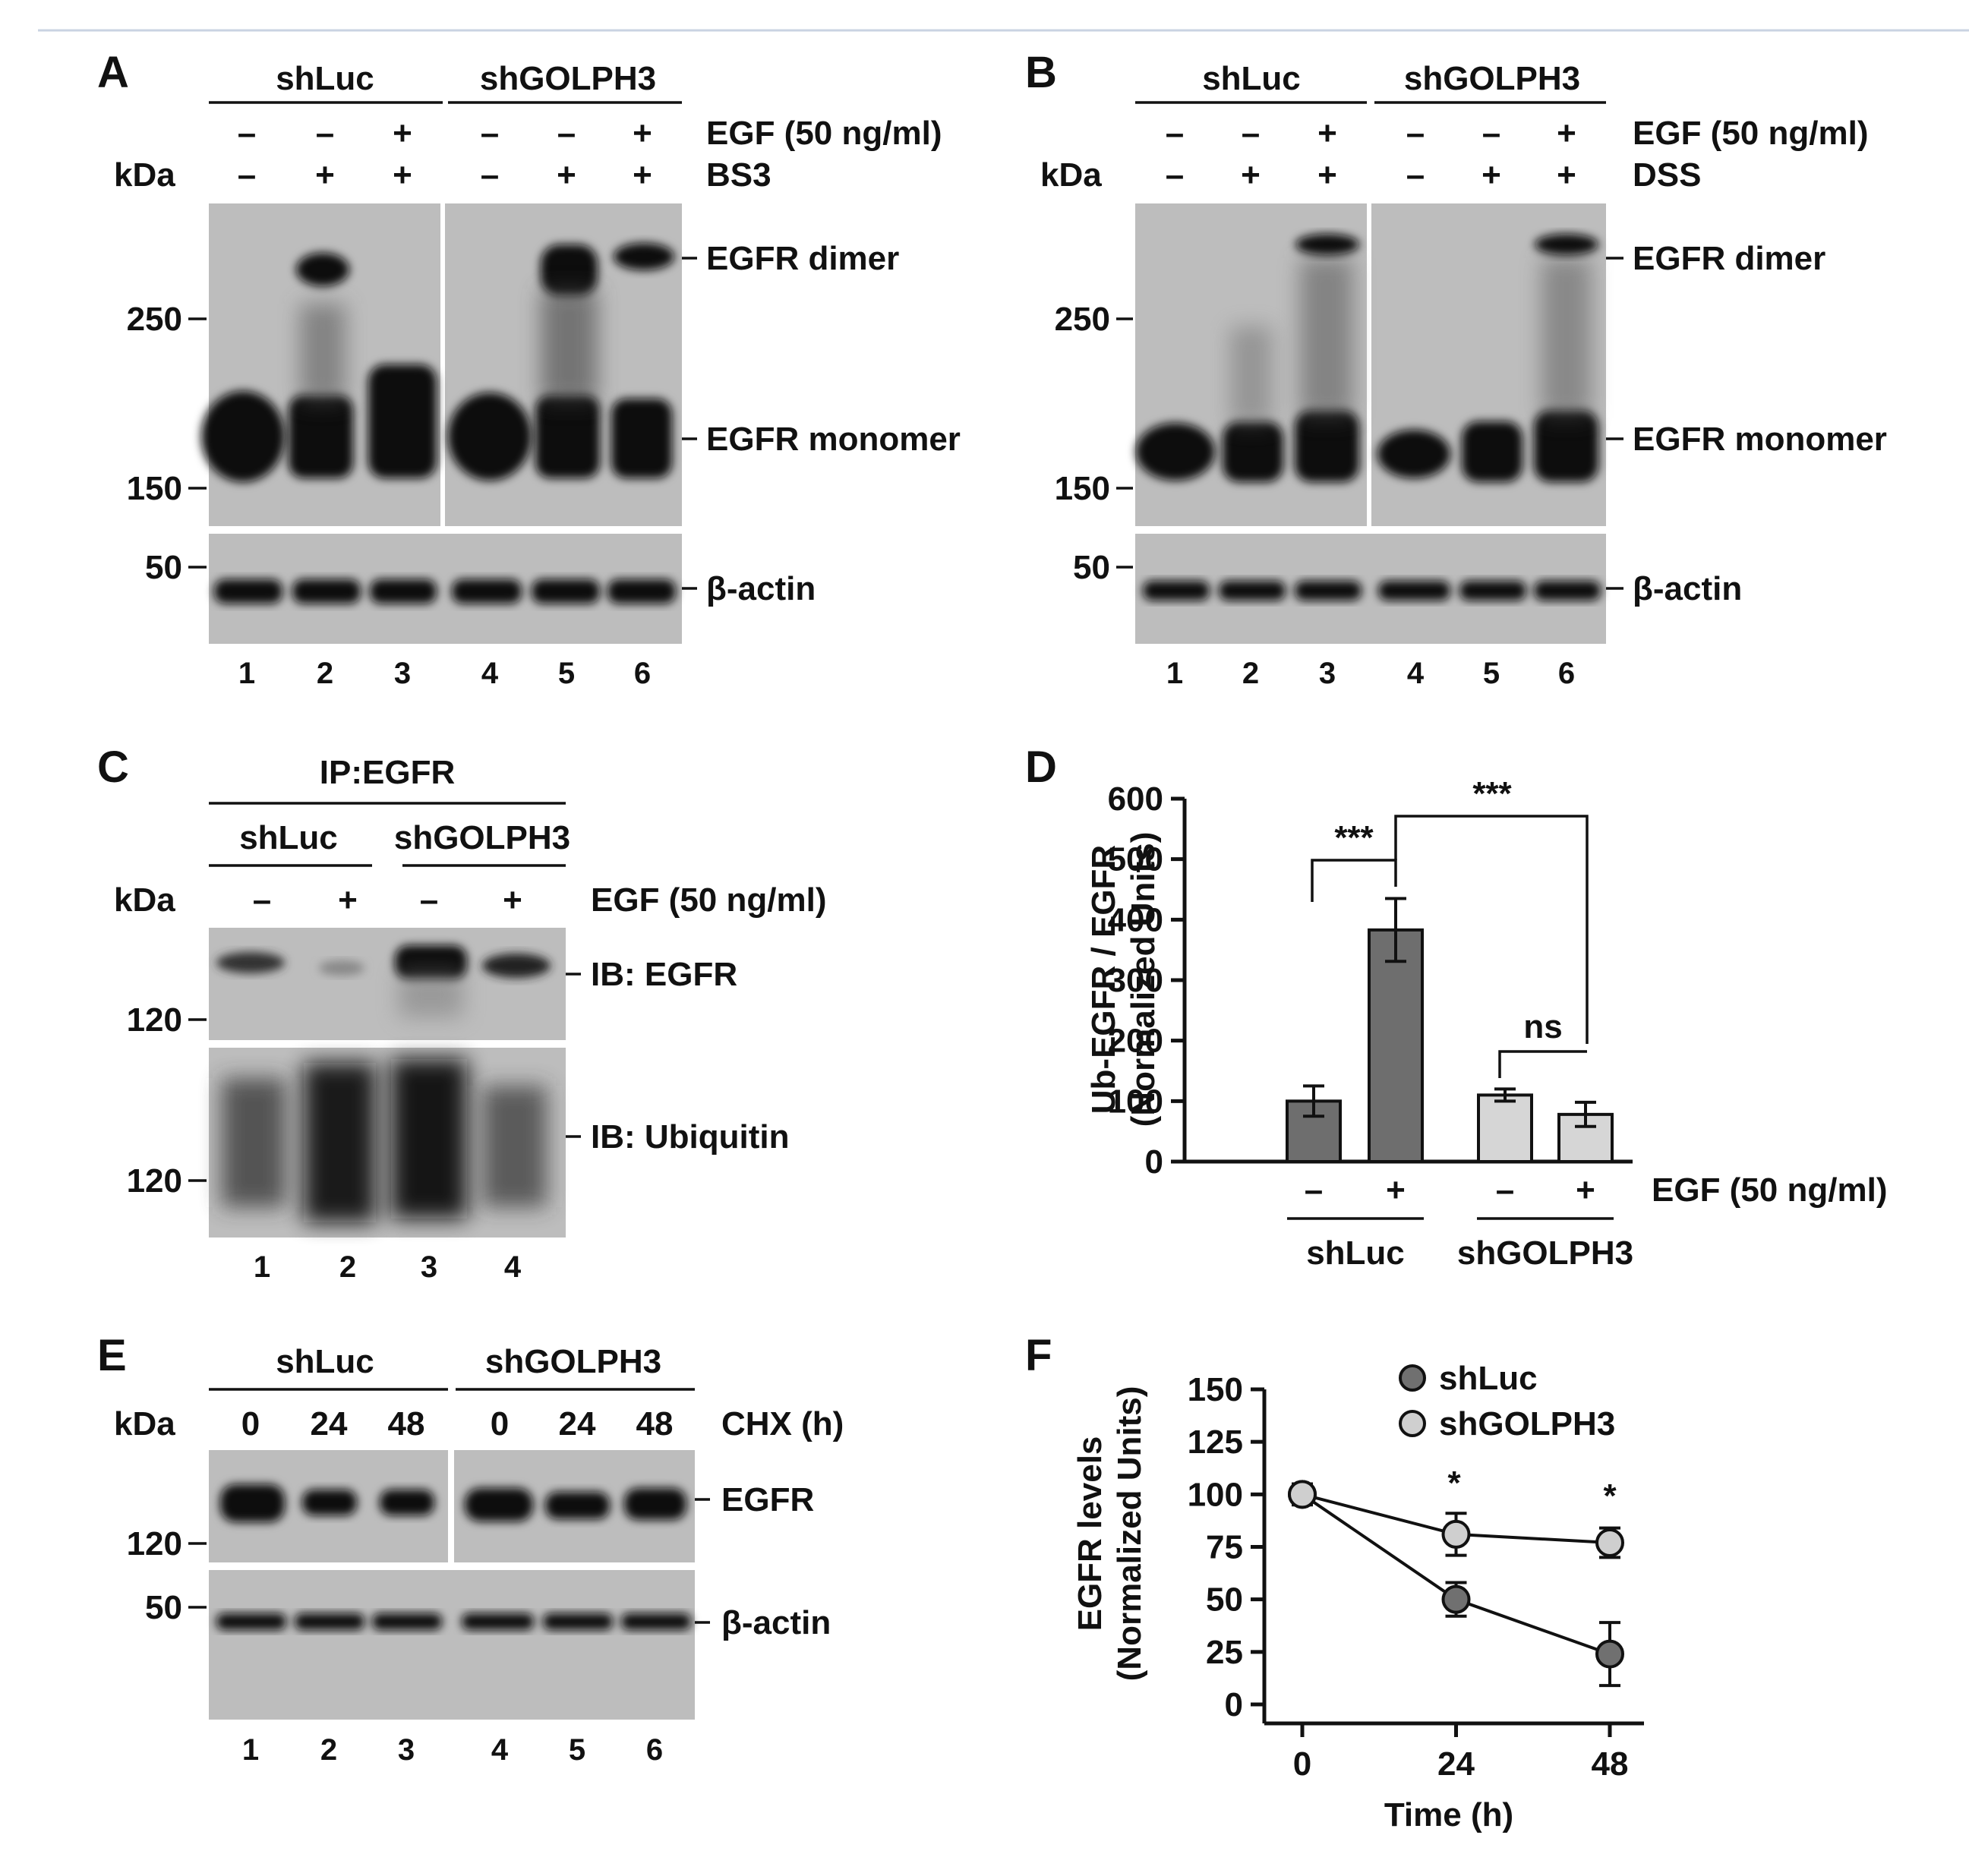 The image size is (1969, 1876). I want to click on panel-c-group-2: shGOLPH3, so click(482, 837).